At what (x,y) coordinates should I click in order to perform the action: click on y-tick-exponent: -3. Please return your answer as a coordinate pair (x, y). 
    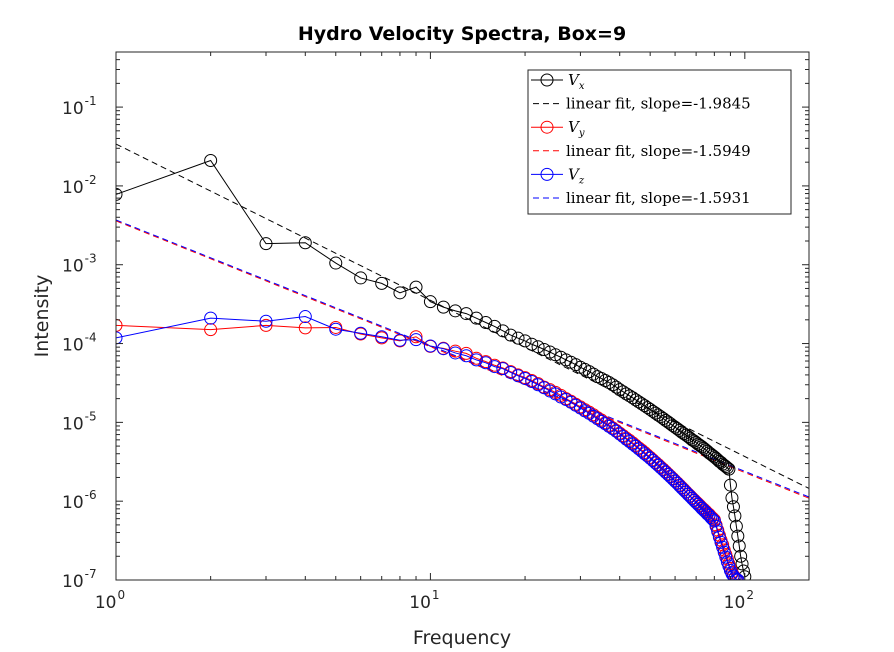
    Looking at the image, I should click on (91, 259).